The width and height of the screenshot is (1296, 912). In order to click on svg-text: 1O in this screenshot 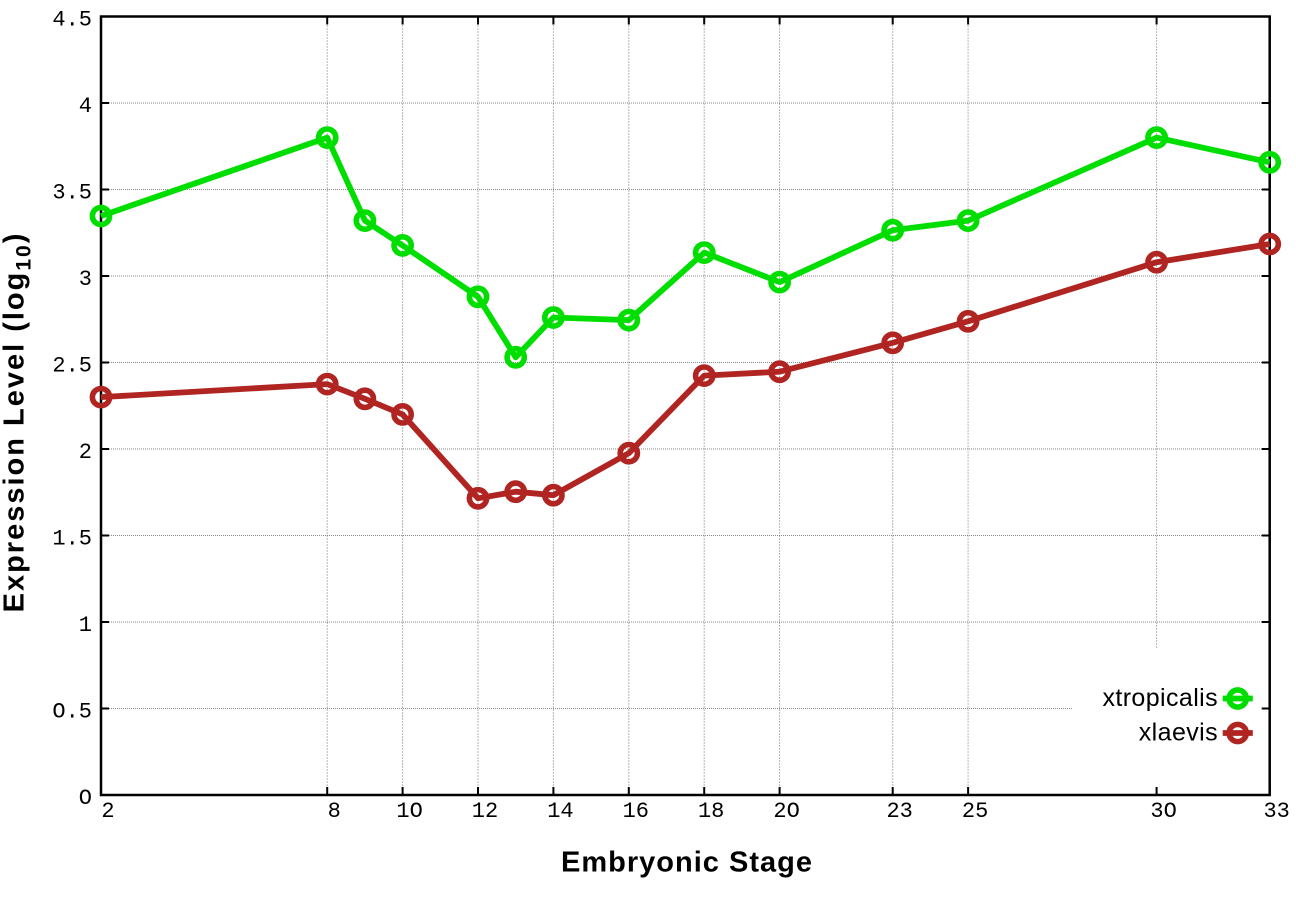, I will do `click(409, 811)`.